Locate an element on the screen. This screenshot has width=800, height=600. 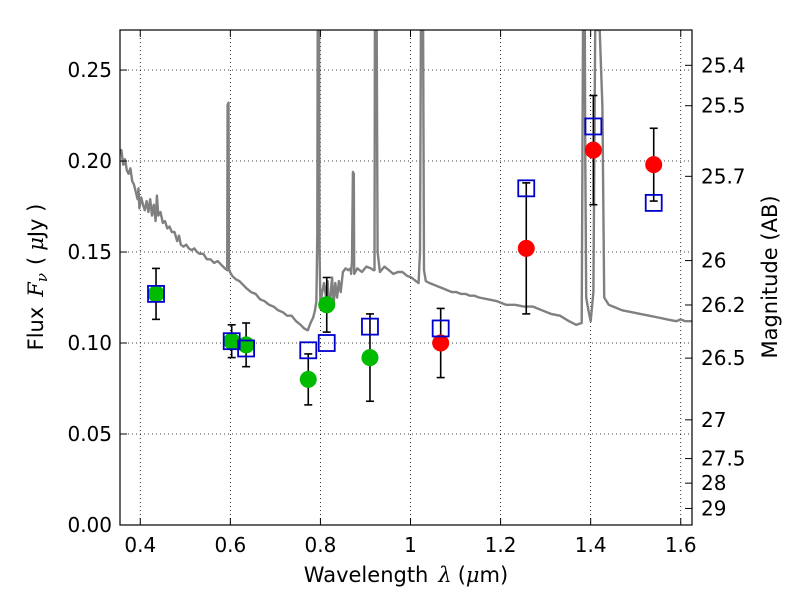
y-tick-label: 0.05 is located at coordinates (89, 434).